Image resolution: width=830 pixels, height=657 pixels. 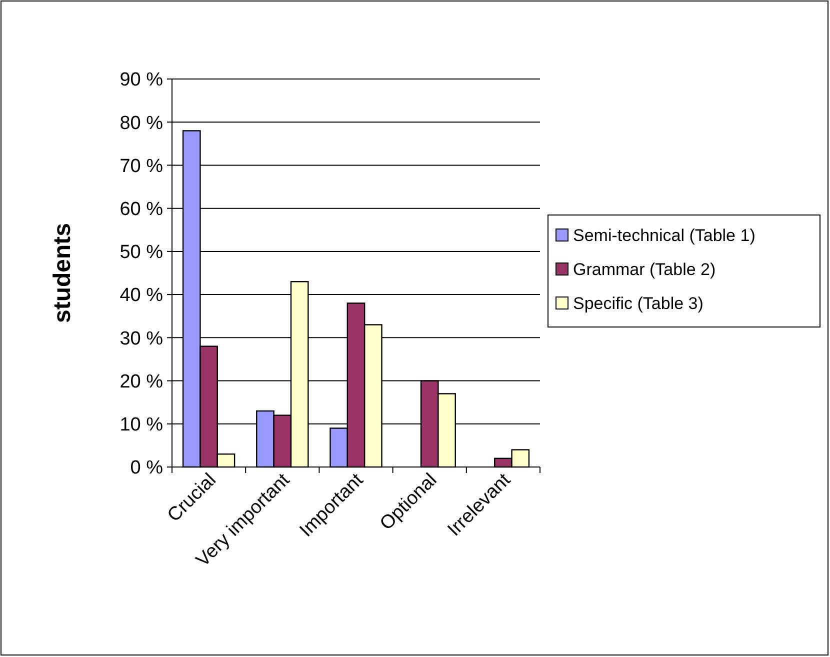 What do you see at coordinates (62, 273) in the screenshot?
I see `y-axis-title: students` at bounding box center [62, 273].